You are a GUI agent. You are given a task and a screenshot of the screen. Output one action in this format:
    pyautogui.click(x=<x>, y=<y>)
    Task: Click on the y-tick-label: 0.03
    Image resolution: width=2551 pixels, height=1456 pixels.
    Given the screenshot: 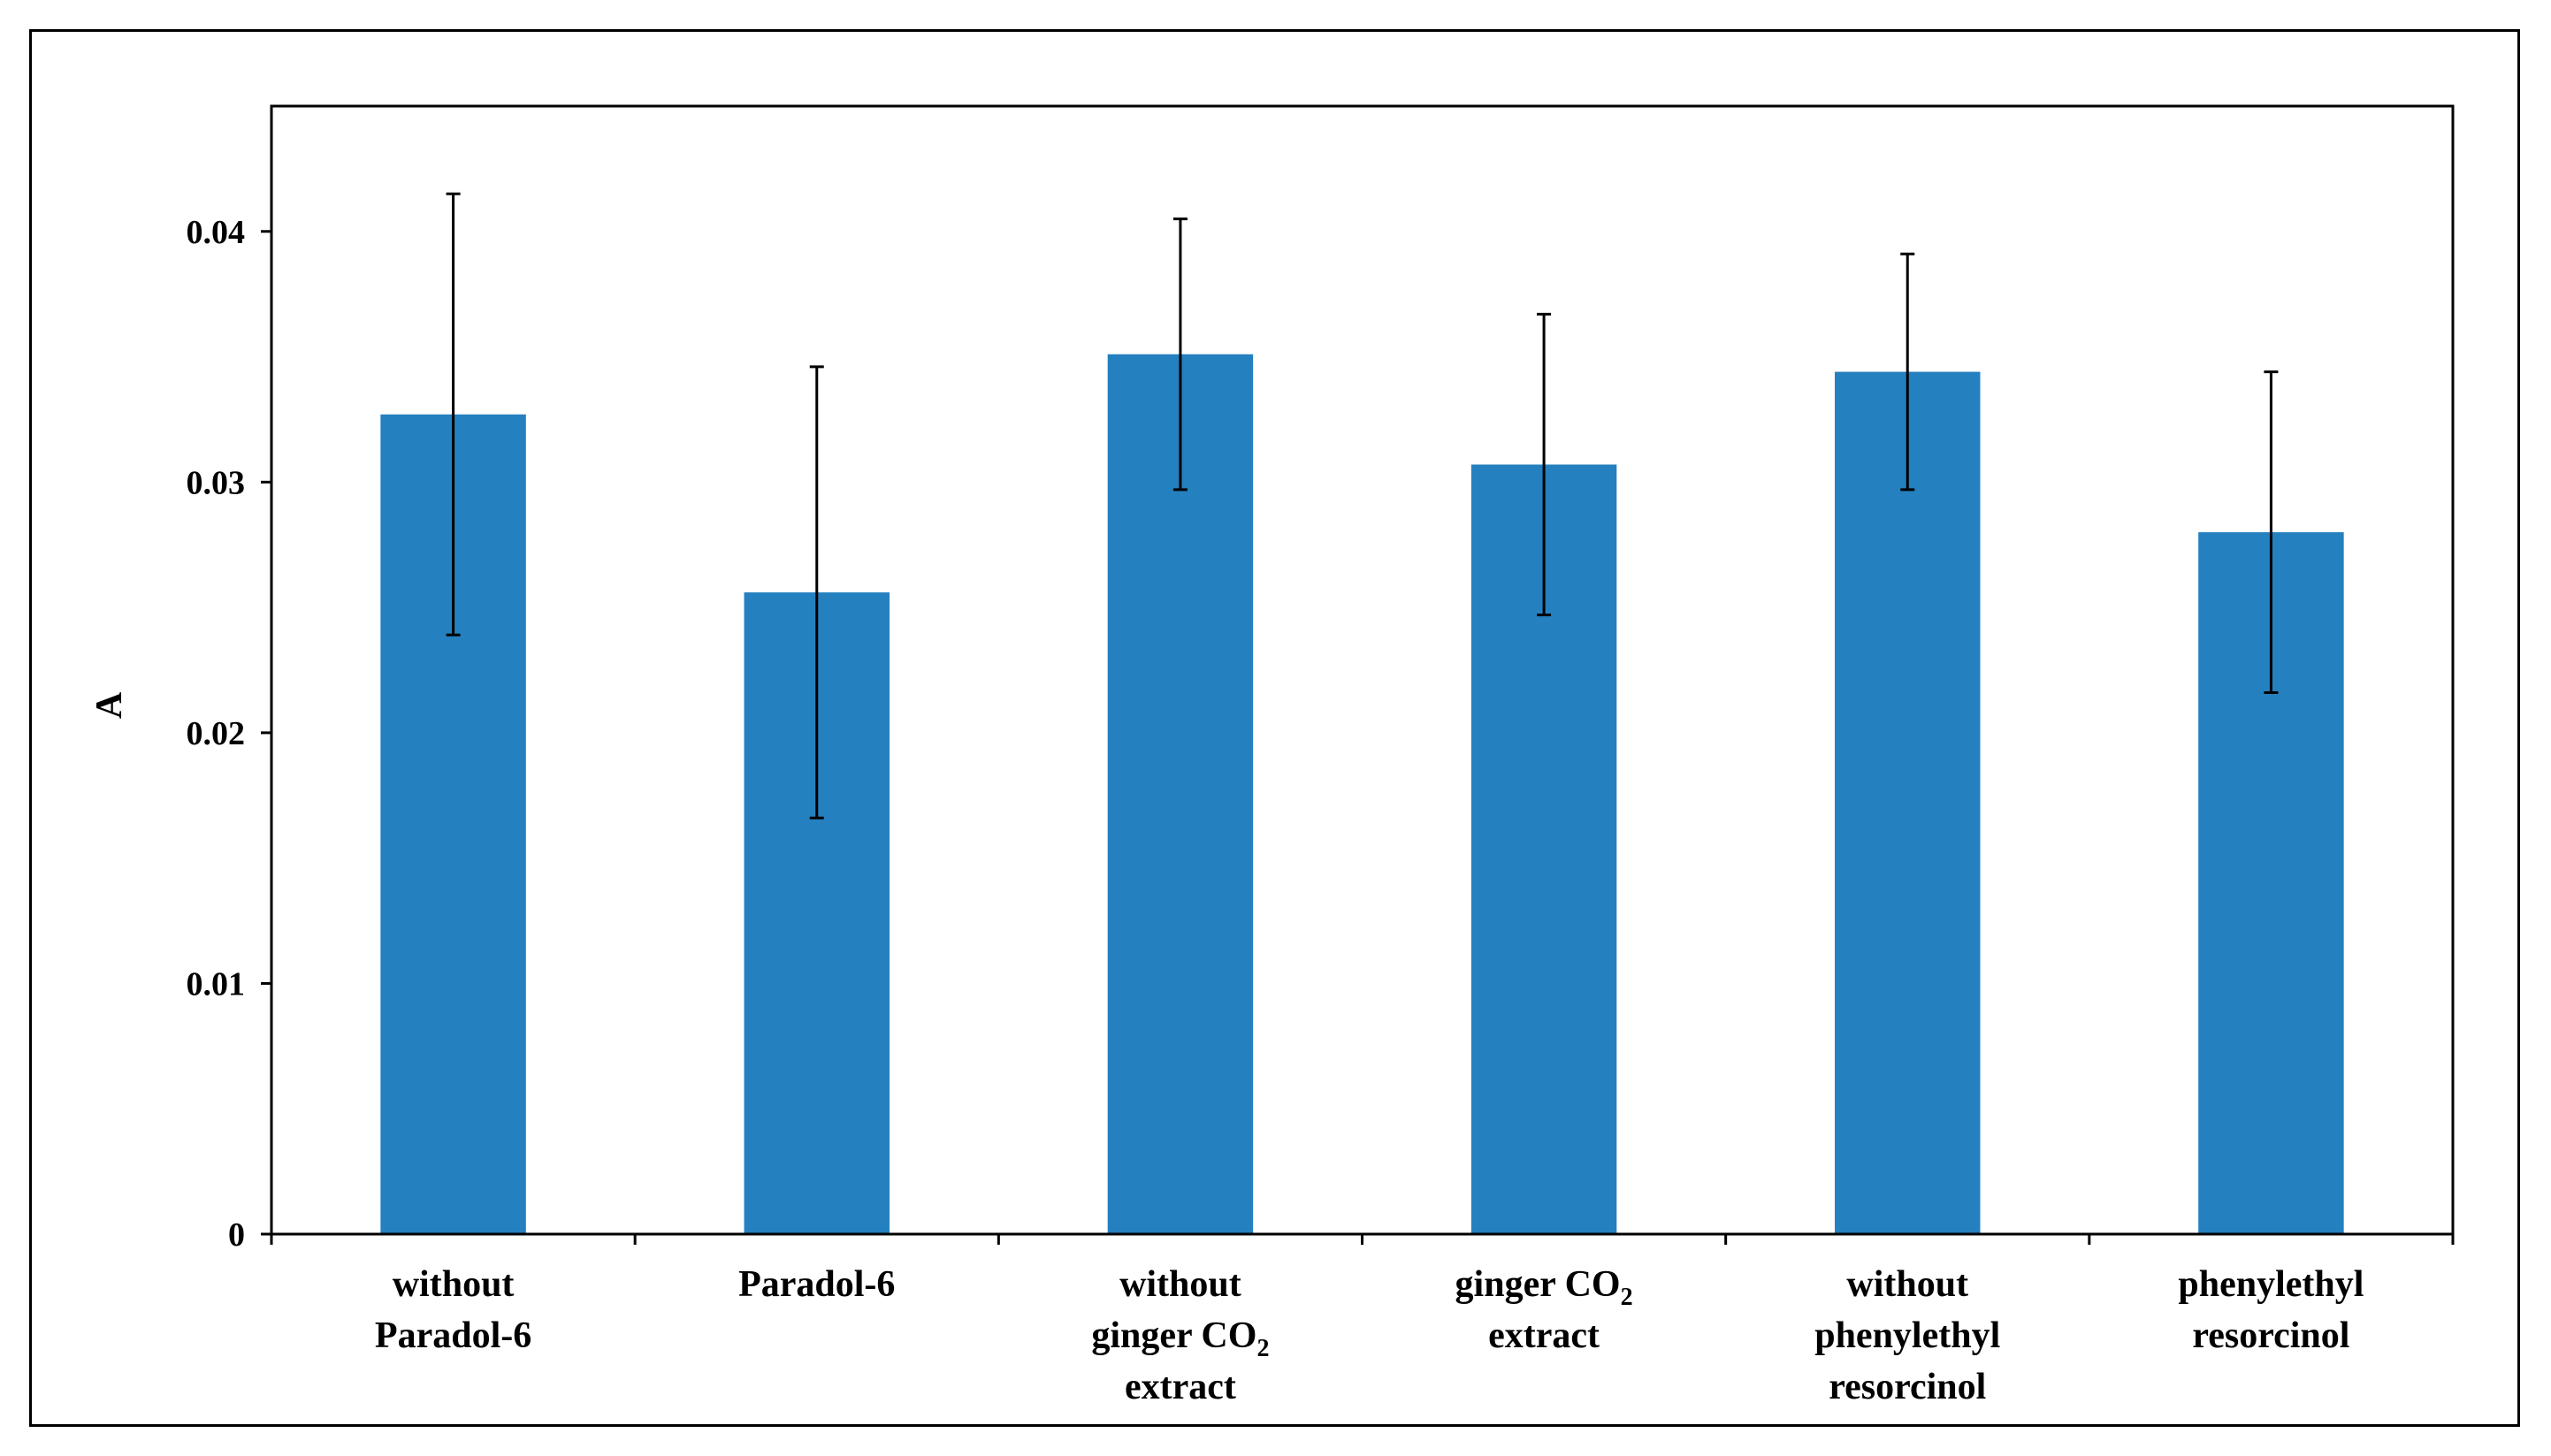 What is the action you would take?
    pyautogui.click(x=216, y=482)
    